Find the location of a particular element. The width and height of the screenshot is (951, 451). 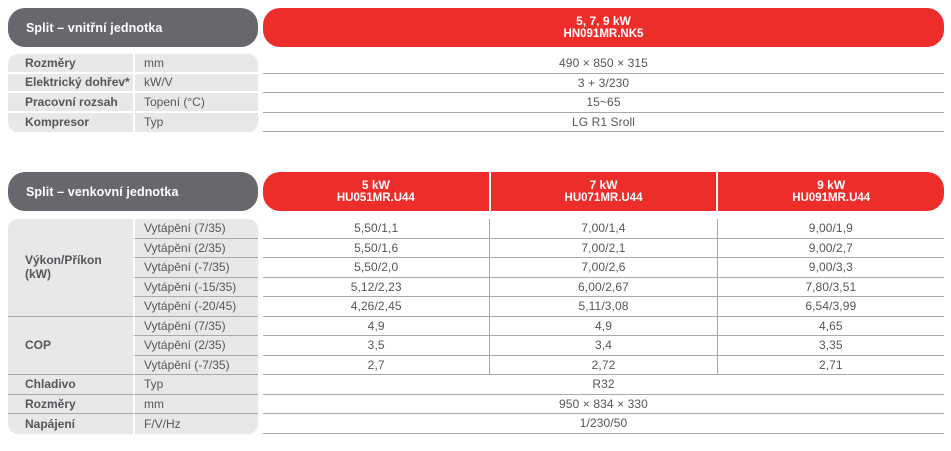

model-code-label: HN091MR.NK5 is located at coordinates (603, 33).